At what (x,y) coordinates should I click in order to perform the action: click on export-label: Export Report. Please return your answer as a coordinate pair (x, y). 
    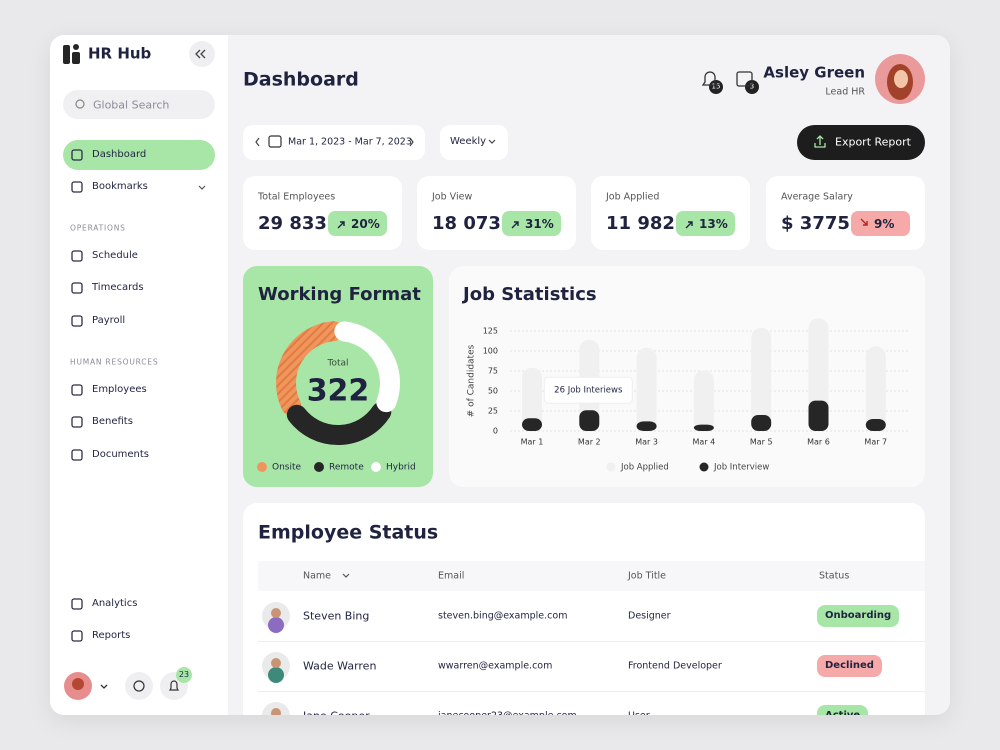
    Looking at the image, I should click on (873, 142).